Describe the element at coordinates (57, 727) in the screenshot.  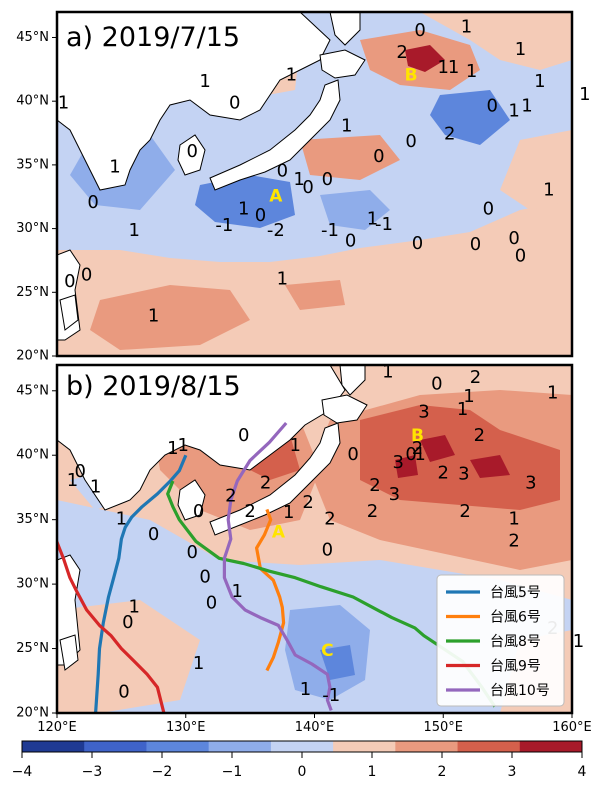
I see `x-tick-label: 120°E` at that location.